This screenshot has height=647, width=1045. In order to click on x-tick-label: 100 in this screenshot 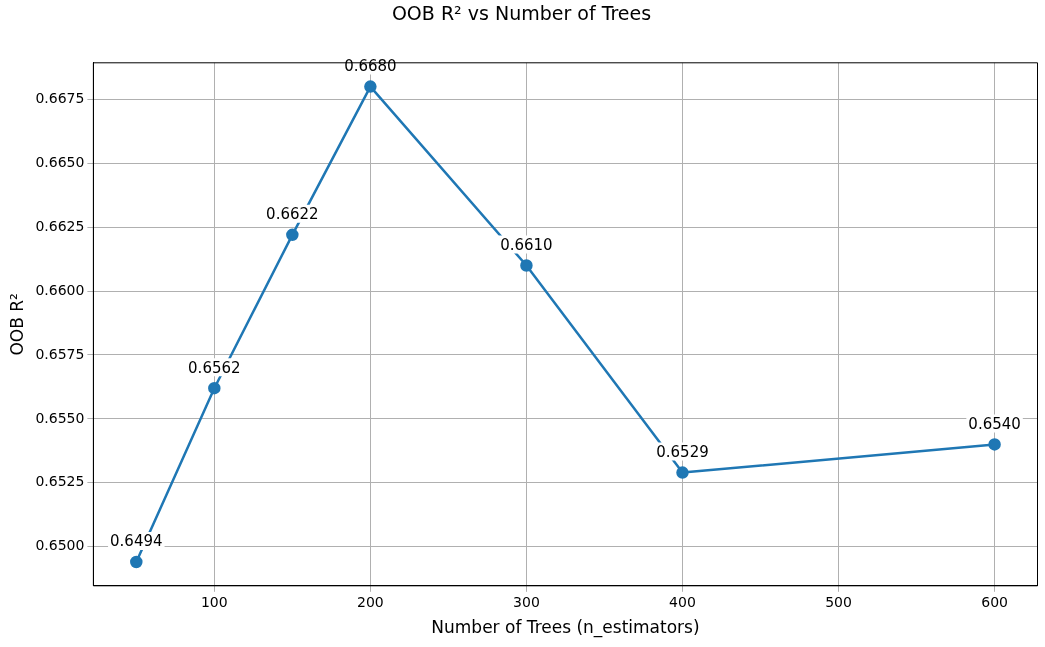, I will do `click(214, 601)`.